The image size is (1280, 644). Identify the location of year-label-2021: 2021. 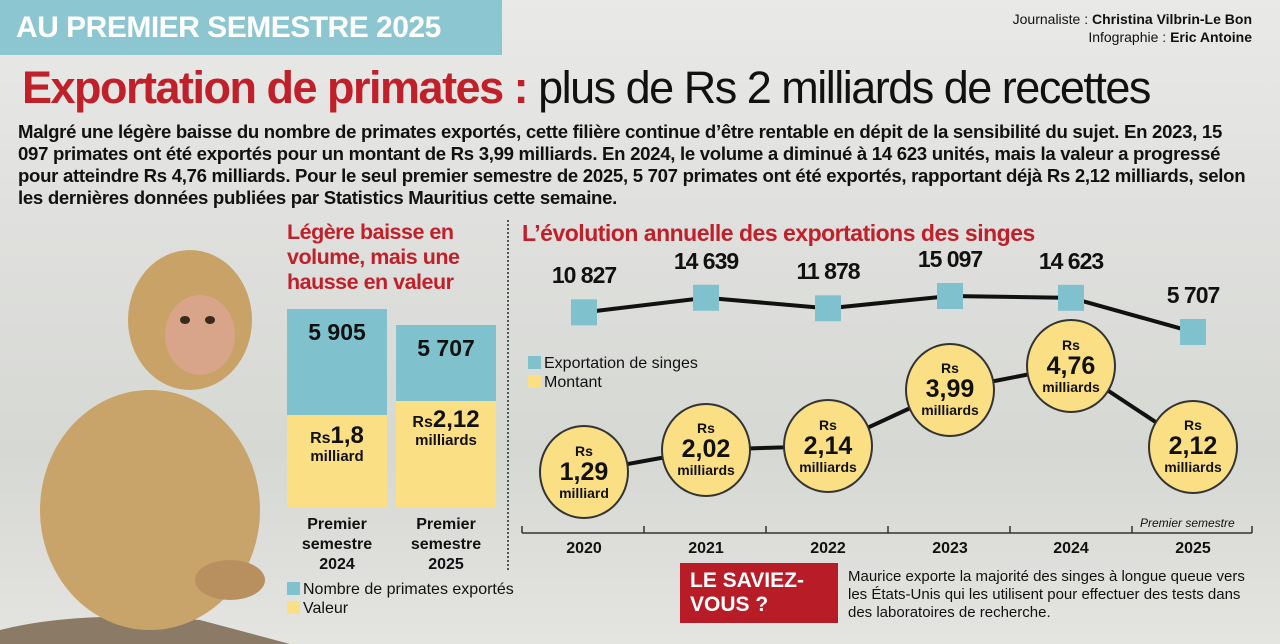
(706, 548).